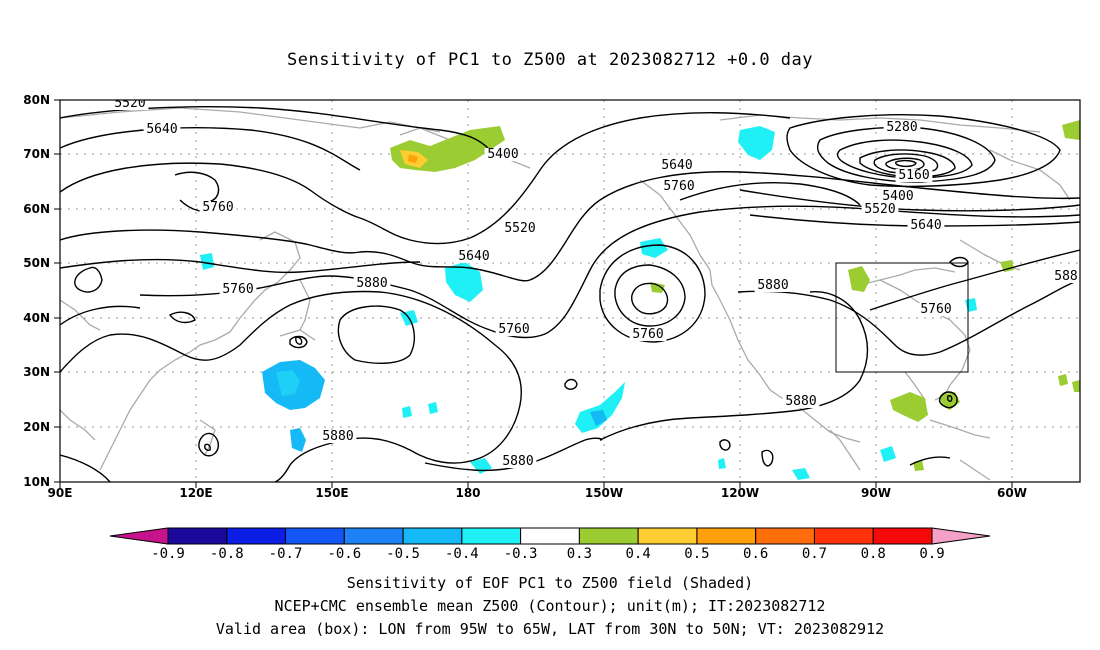 This screenshot has height=650, width=1100. I want to click on colorbar-label: -0.7, so click(286, 554).